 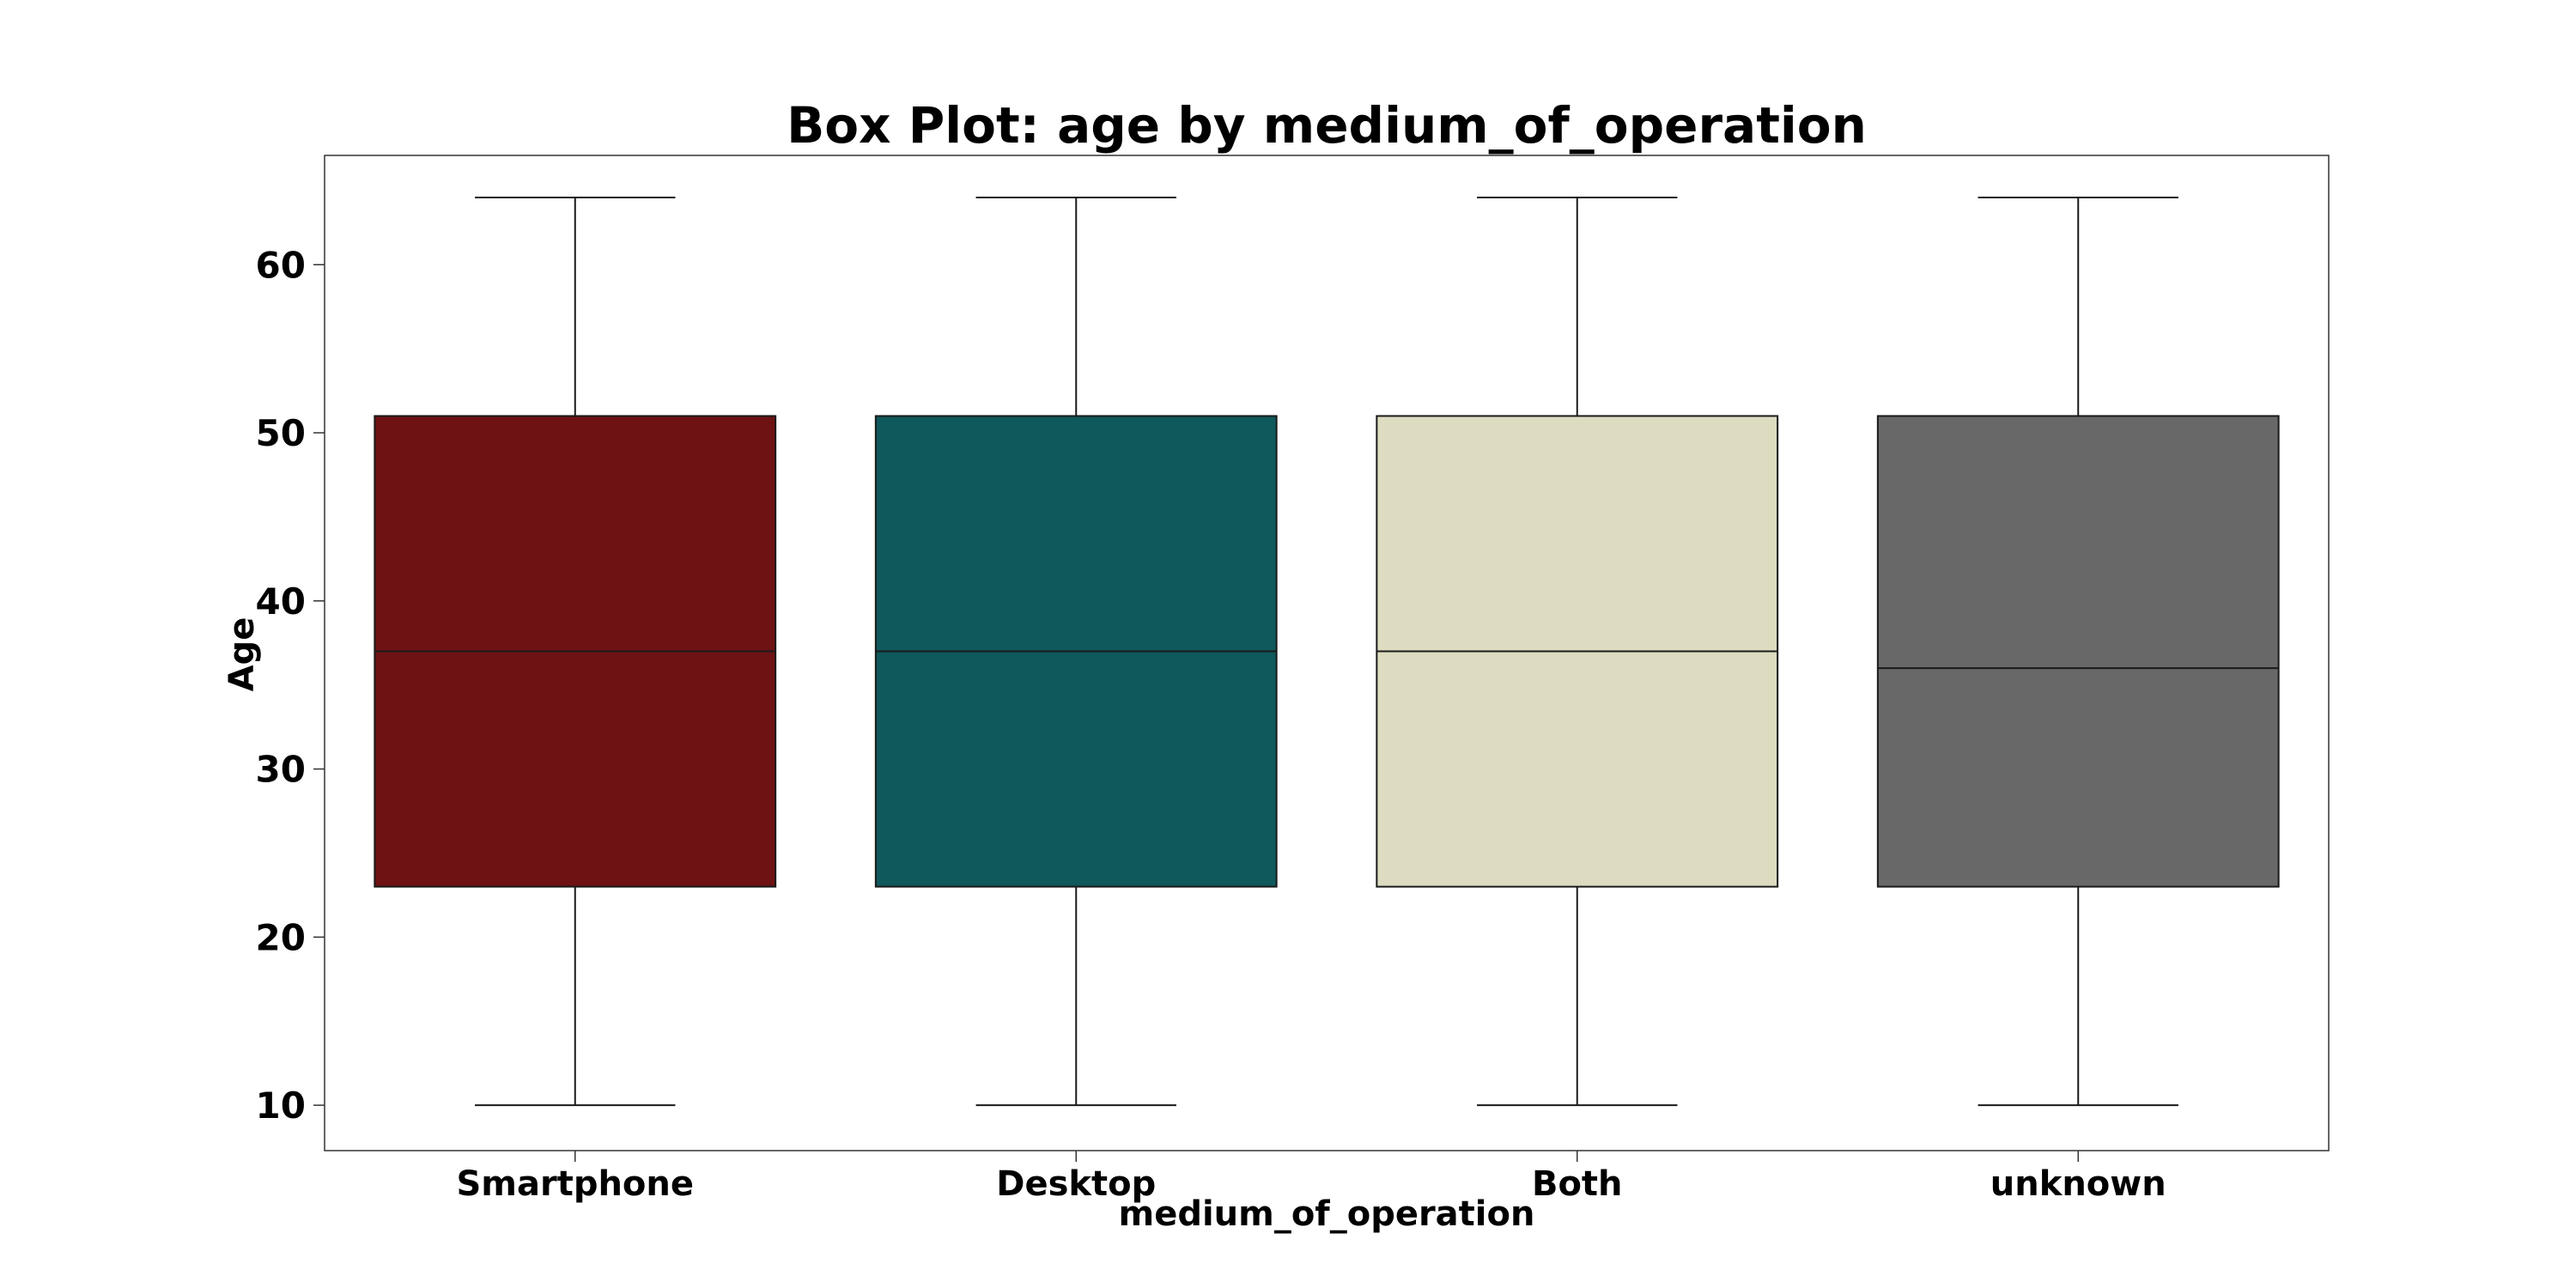 I want to click on y-tick-label: 20, so click(x=281, y=937).